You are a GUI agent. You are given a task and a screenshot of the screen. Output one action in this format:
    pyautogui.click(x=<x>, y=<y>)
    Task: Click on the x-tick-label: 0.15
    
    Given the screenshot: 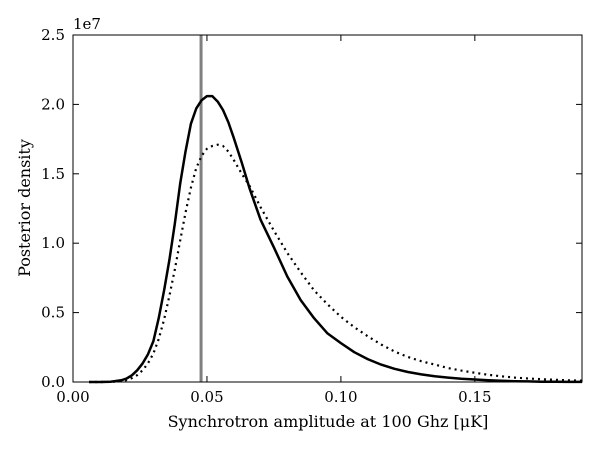 What is the action you would take?
    pyautogui.click(x=474, y=397)
    